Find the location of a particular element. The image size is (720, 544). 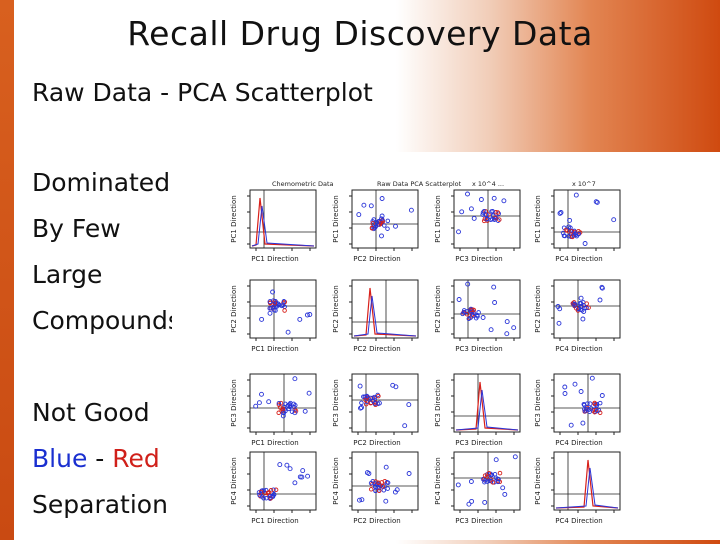

red-word: Red is located at coordinates (136, 458).